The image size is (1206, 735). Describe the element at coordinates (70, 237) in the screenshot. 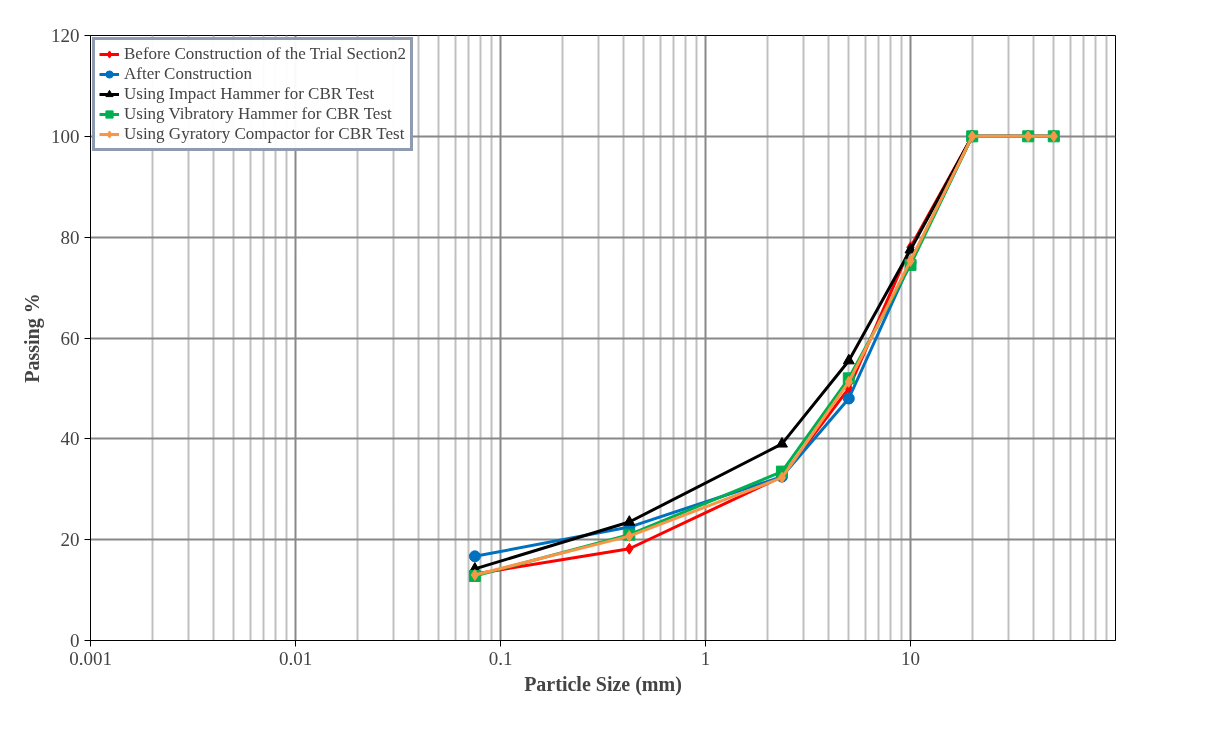

I see `y-tick-label: 80` at that location.